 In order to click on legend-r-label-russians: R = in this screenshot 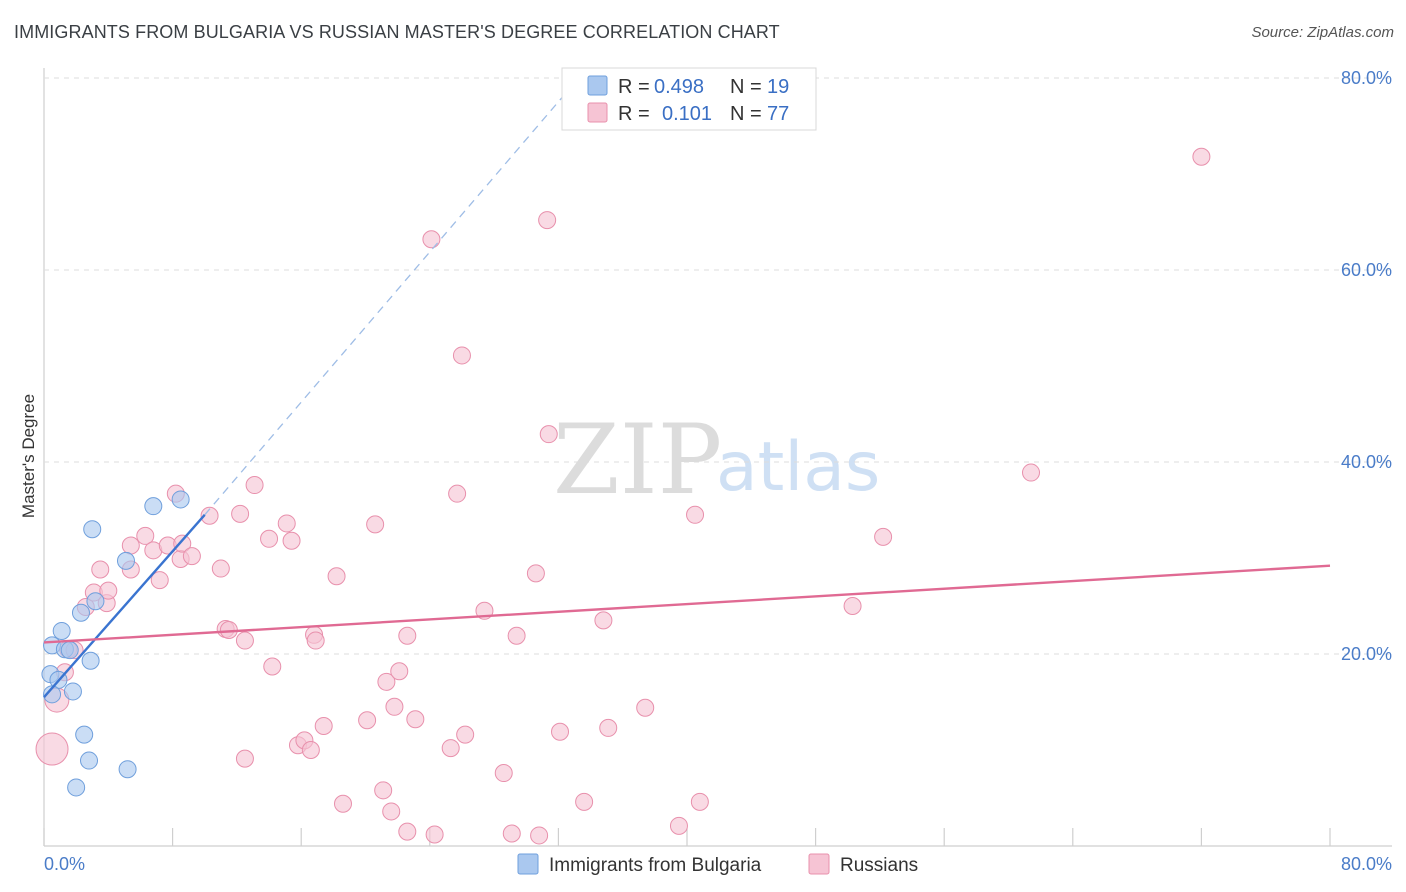, I will do `click(634, 114)`.